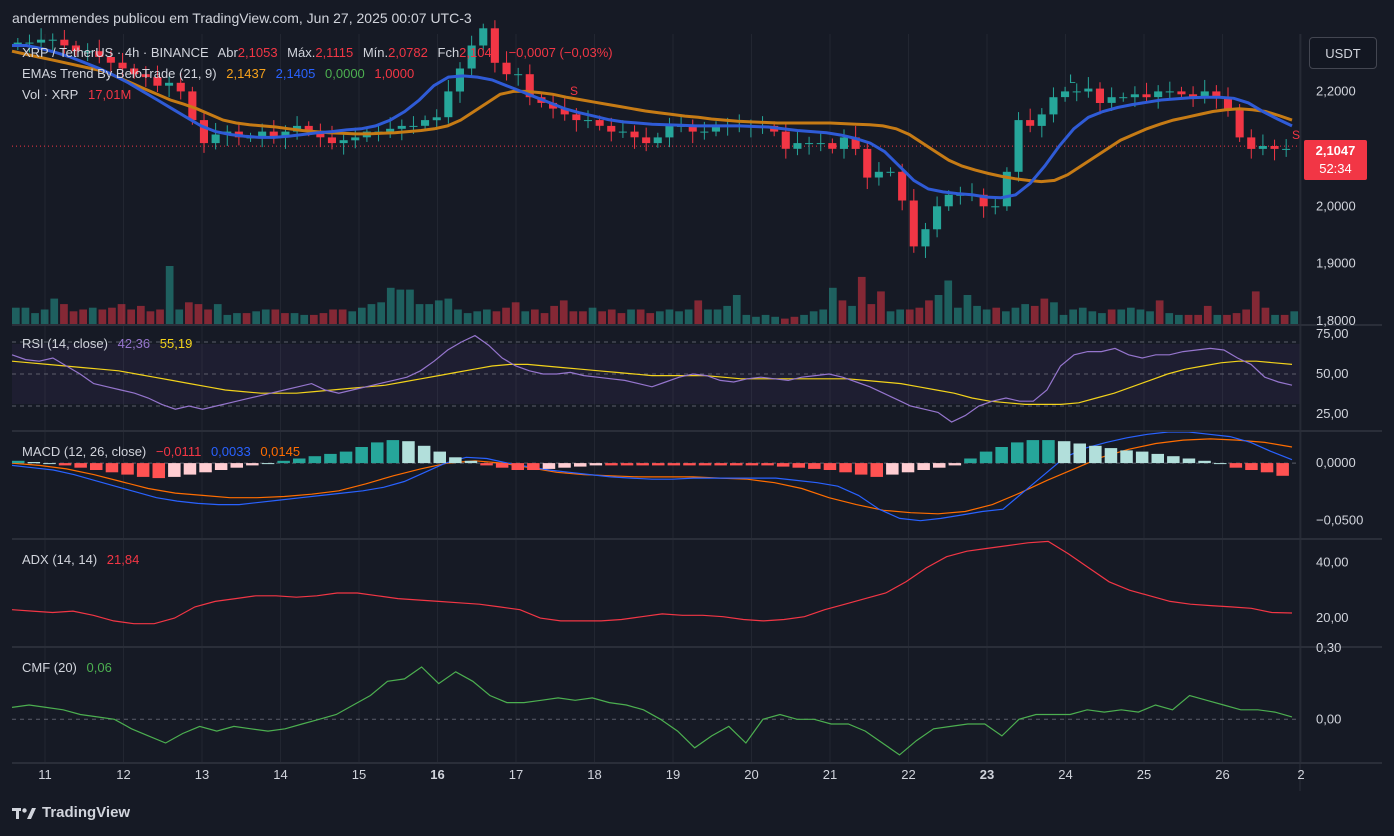 This screenshot has height=836, width=1394. Describe the element at coordinates (1339, 520) in the screenshot. I see `y-tick-label: −0,0500` at that location.